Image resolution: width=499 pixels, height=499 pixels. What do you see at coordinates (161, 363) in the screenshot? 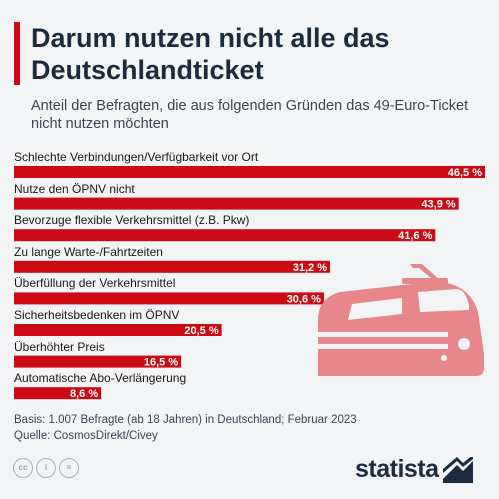
I see `bar-value-label: 16,5 %` at bounding box center [161, 363].